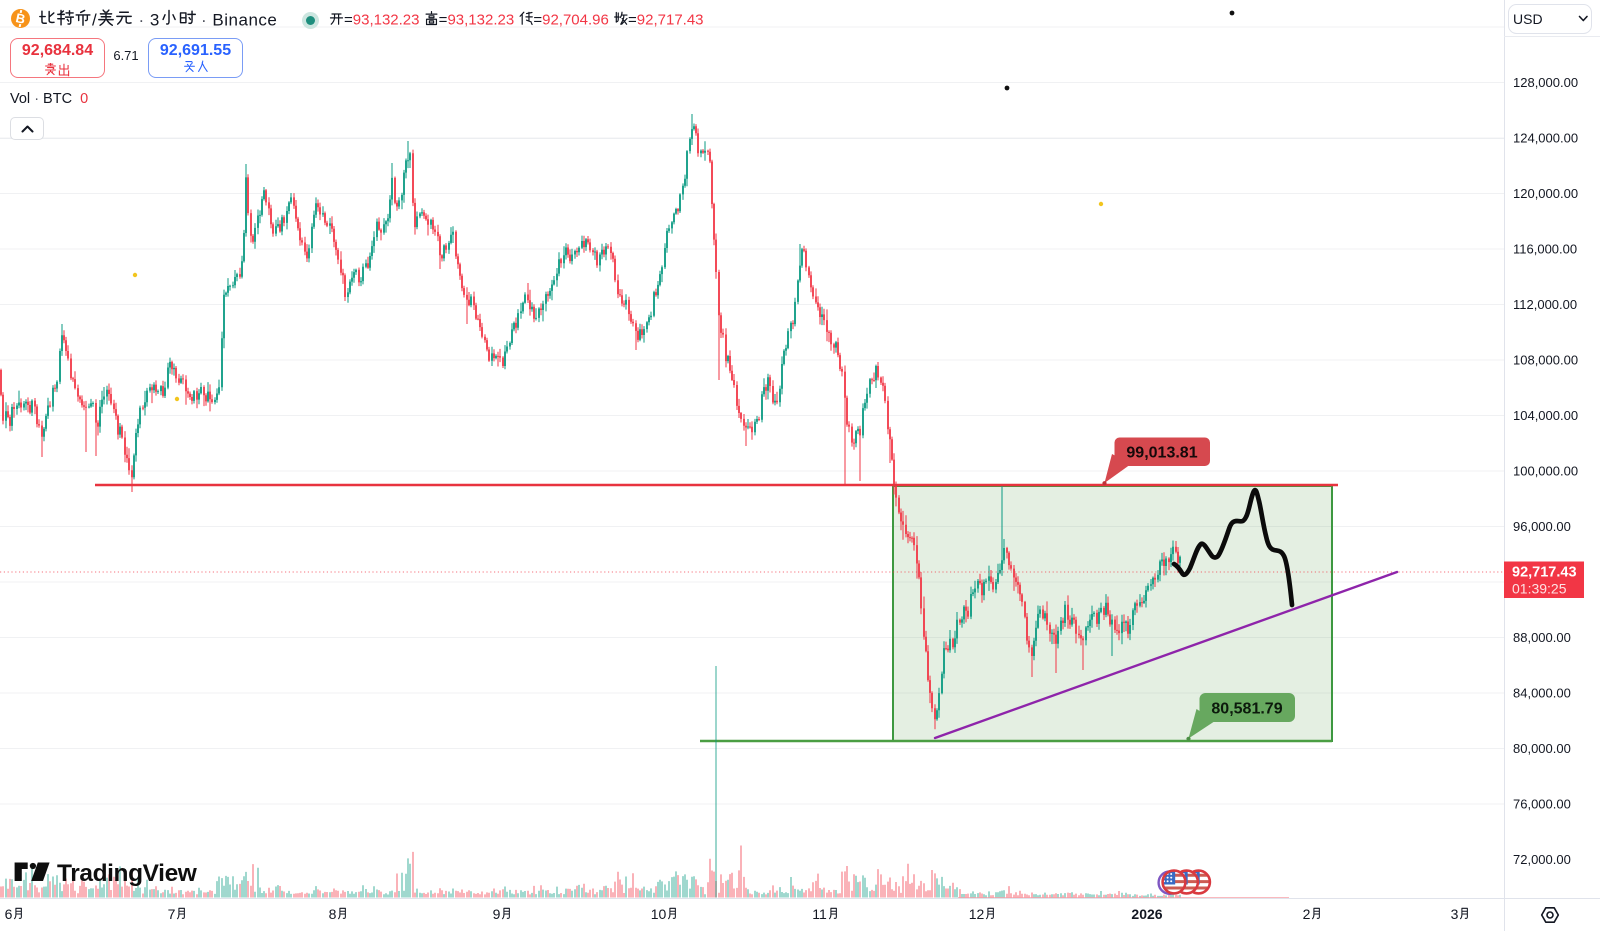  I want to click on svg-text: 104,000.00, so click(1545, 415).